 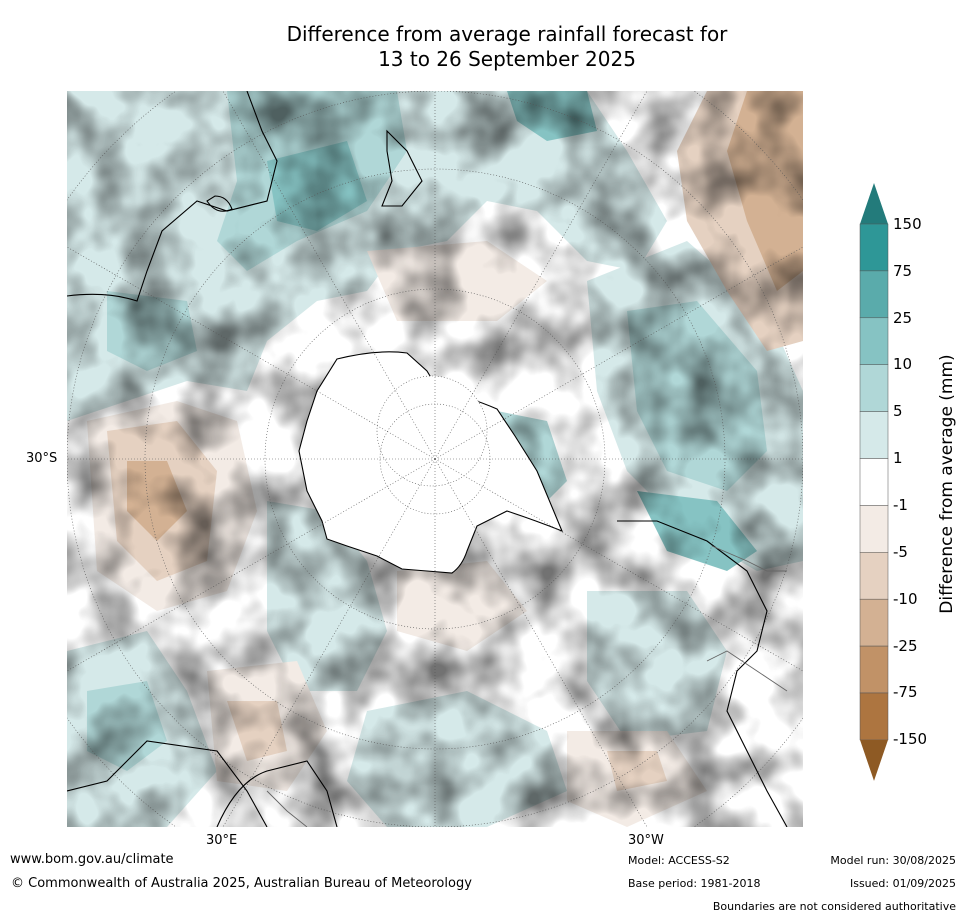 What do you see at coordinates (903, 318) in the screenshot?
I see `colorbar-label: 25` at bounding box center [903, 318].